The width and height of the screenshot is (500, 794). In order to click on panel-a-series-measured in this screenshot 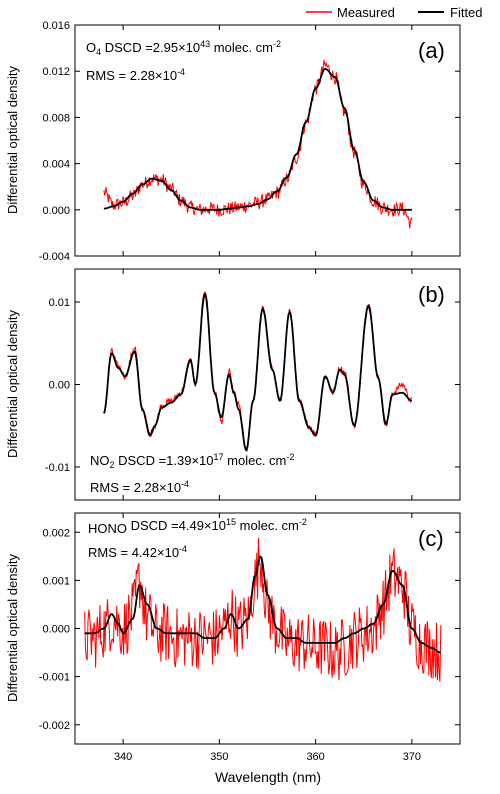, I will do `click(258, 144)`.